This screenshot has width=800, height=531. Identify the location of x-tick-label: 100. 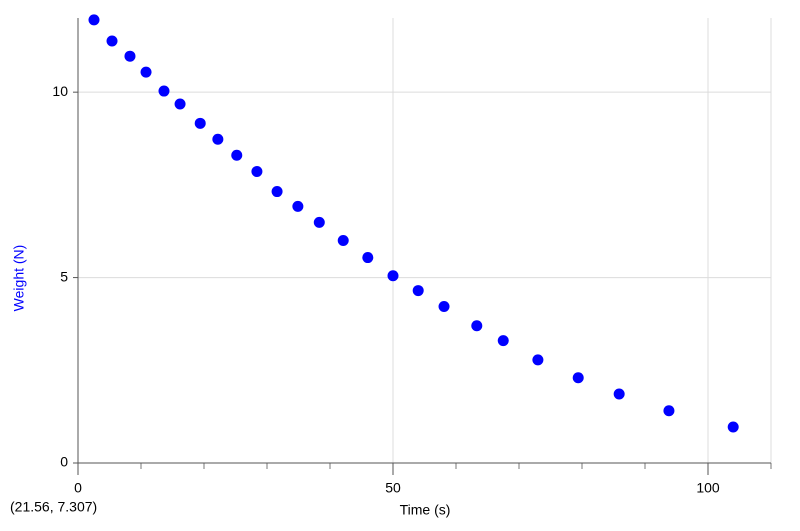
(708, 488).